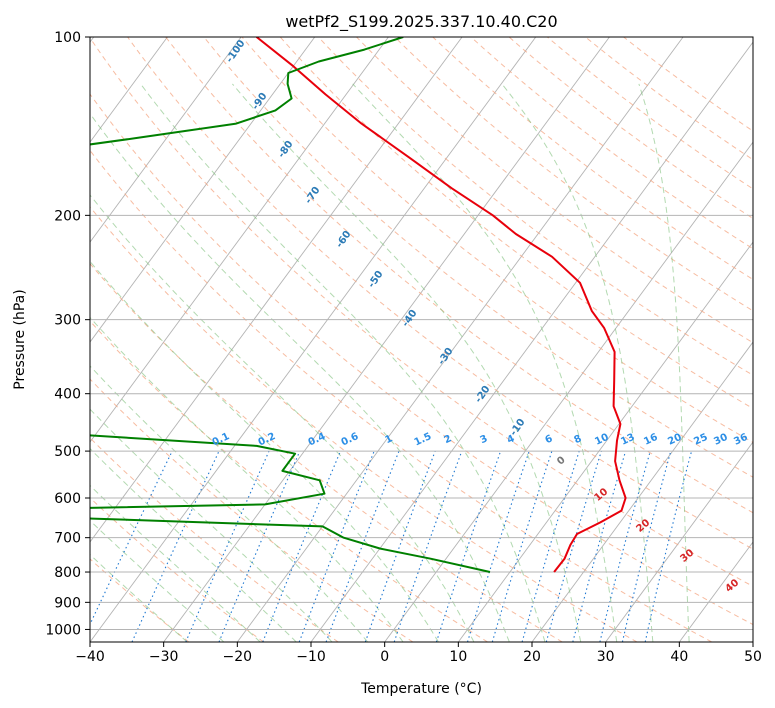  Describe the element at coordinates (483, 439) in the screenshot. I see `mixing-ratio-label: 3` at that location.